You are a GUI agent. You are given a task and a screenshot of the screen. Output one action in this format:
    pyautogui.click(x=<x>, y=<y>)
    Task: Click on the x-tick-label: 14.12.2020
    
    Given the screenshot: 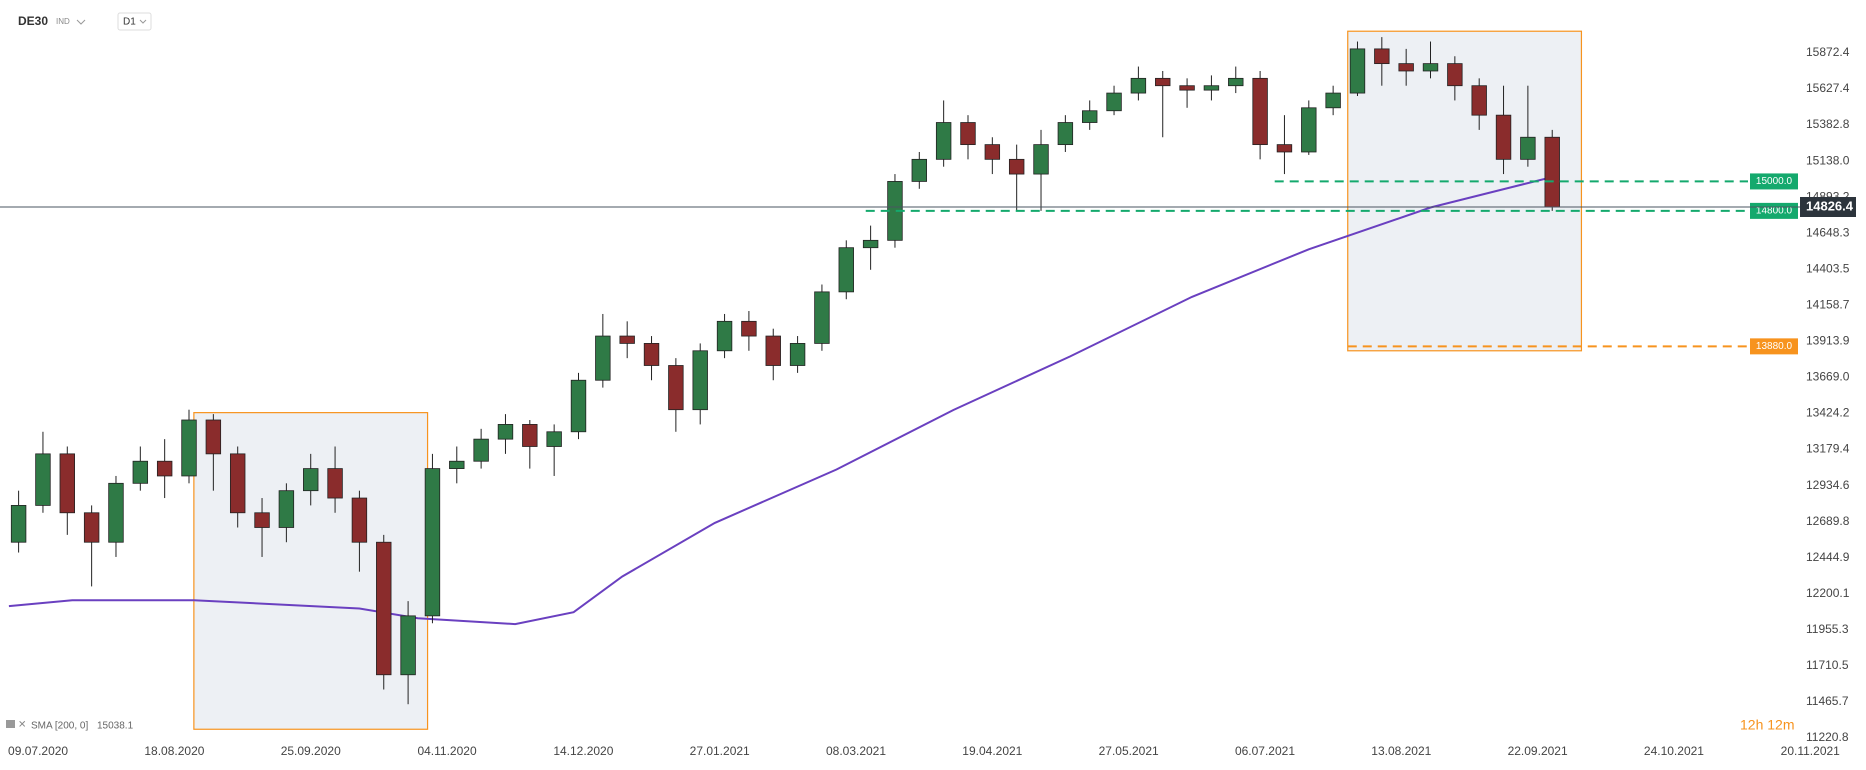 What is the action you would take?
    pyautogui.click(x=583, y=751)
    